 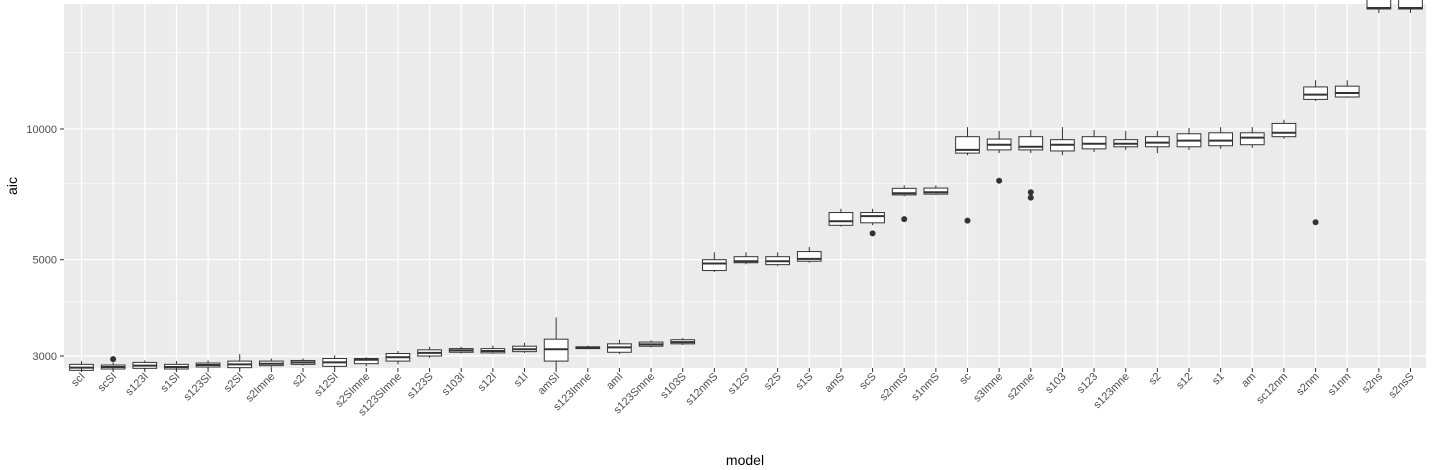 What do you see at coordinates (835, 383) in the screenshot?
I see `x-tick-label: amS` at bounding box center [835, 383].